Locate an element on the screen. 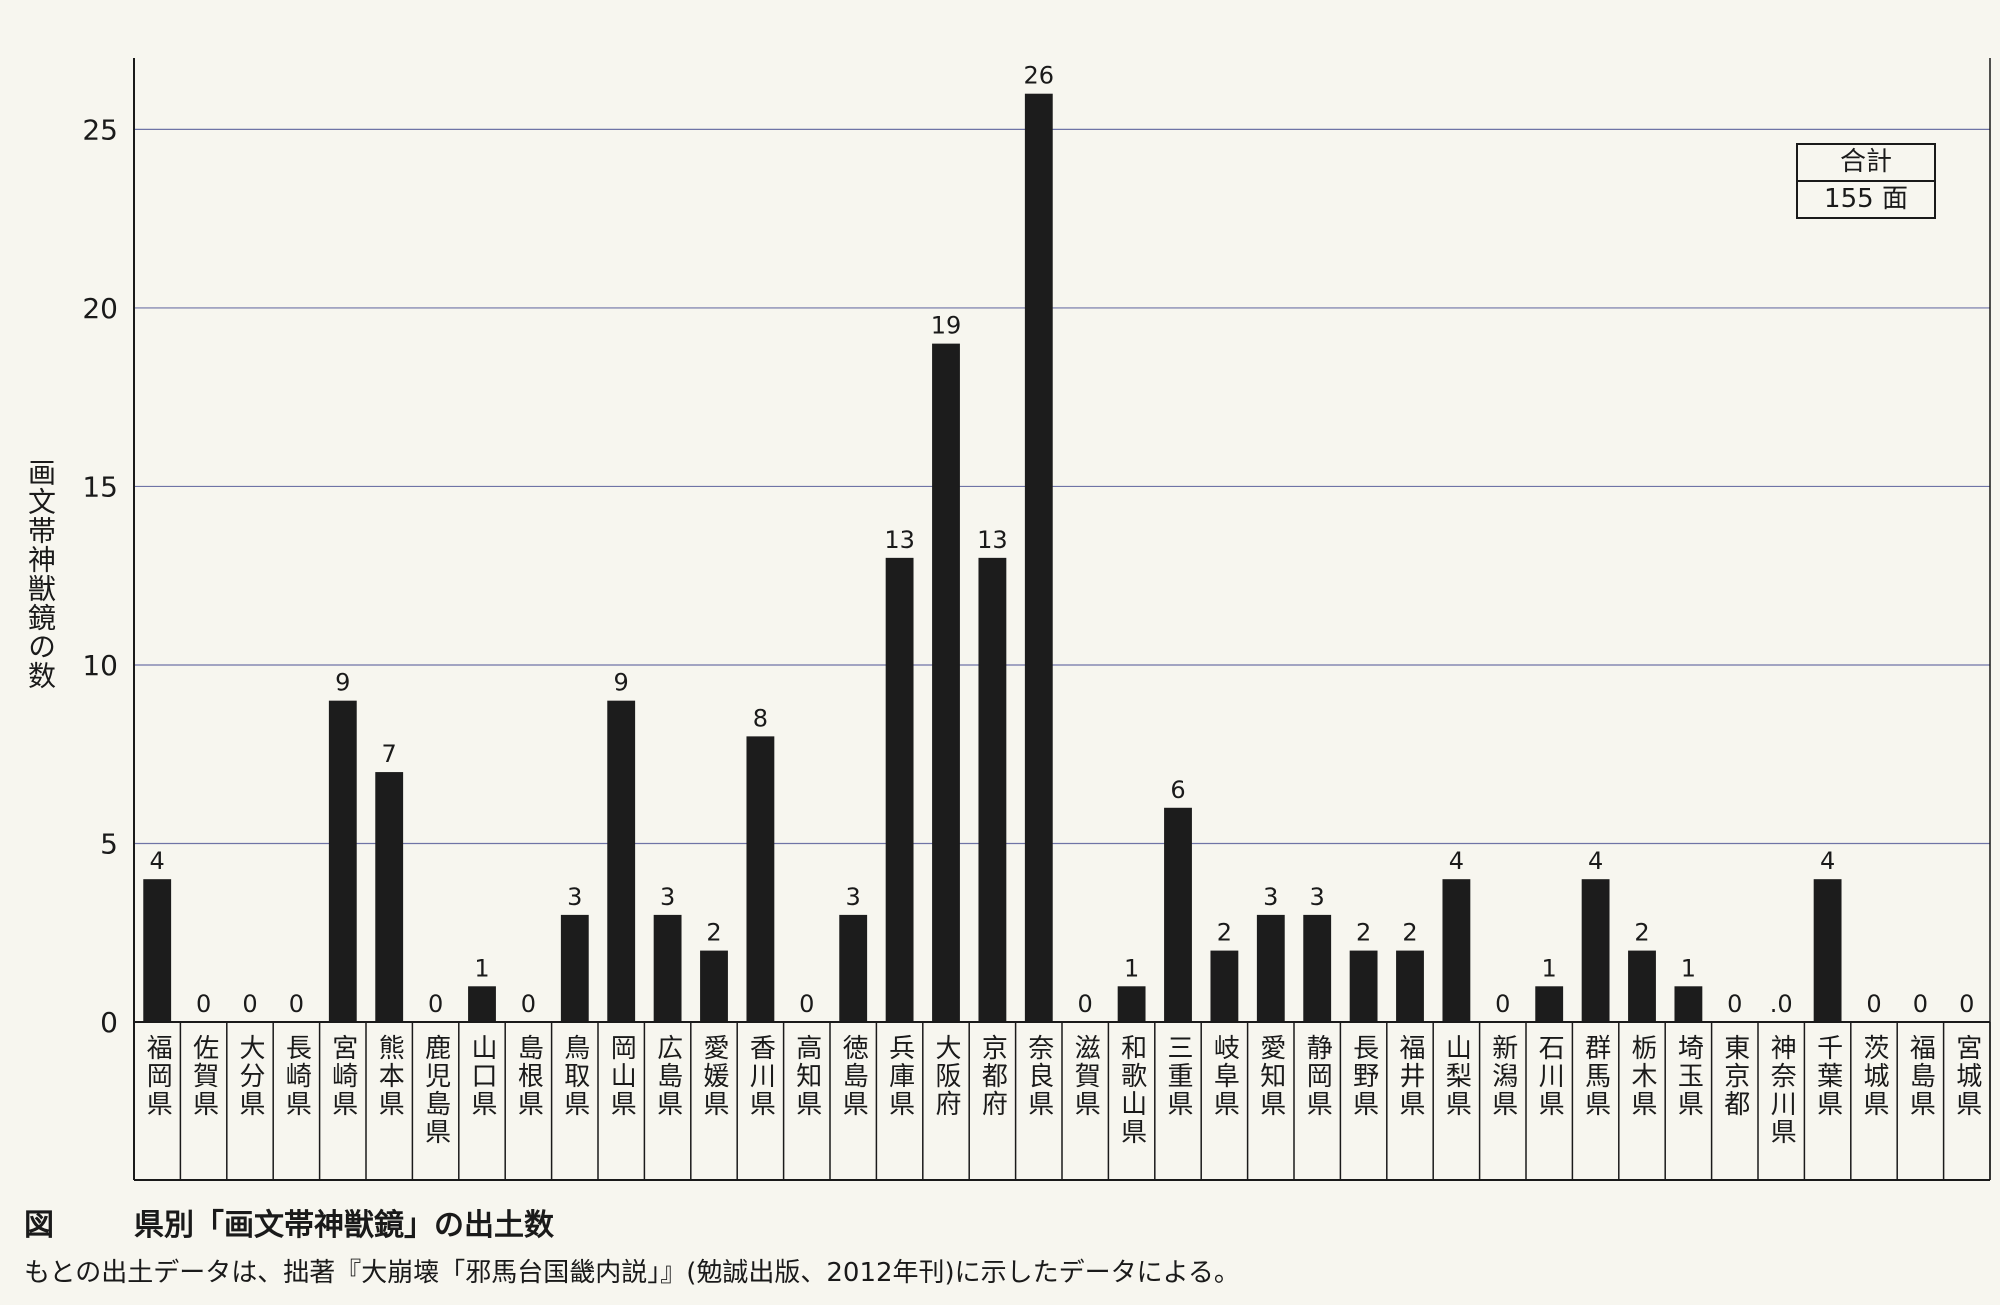 Image resolution: width=2000 pixels, height=1305 pixels. category-label: 茨城県 is located at coordinates (1874, 1076).